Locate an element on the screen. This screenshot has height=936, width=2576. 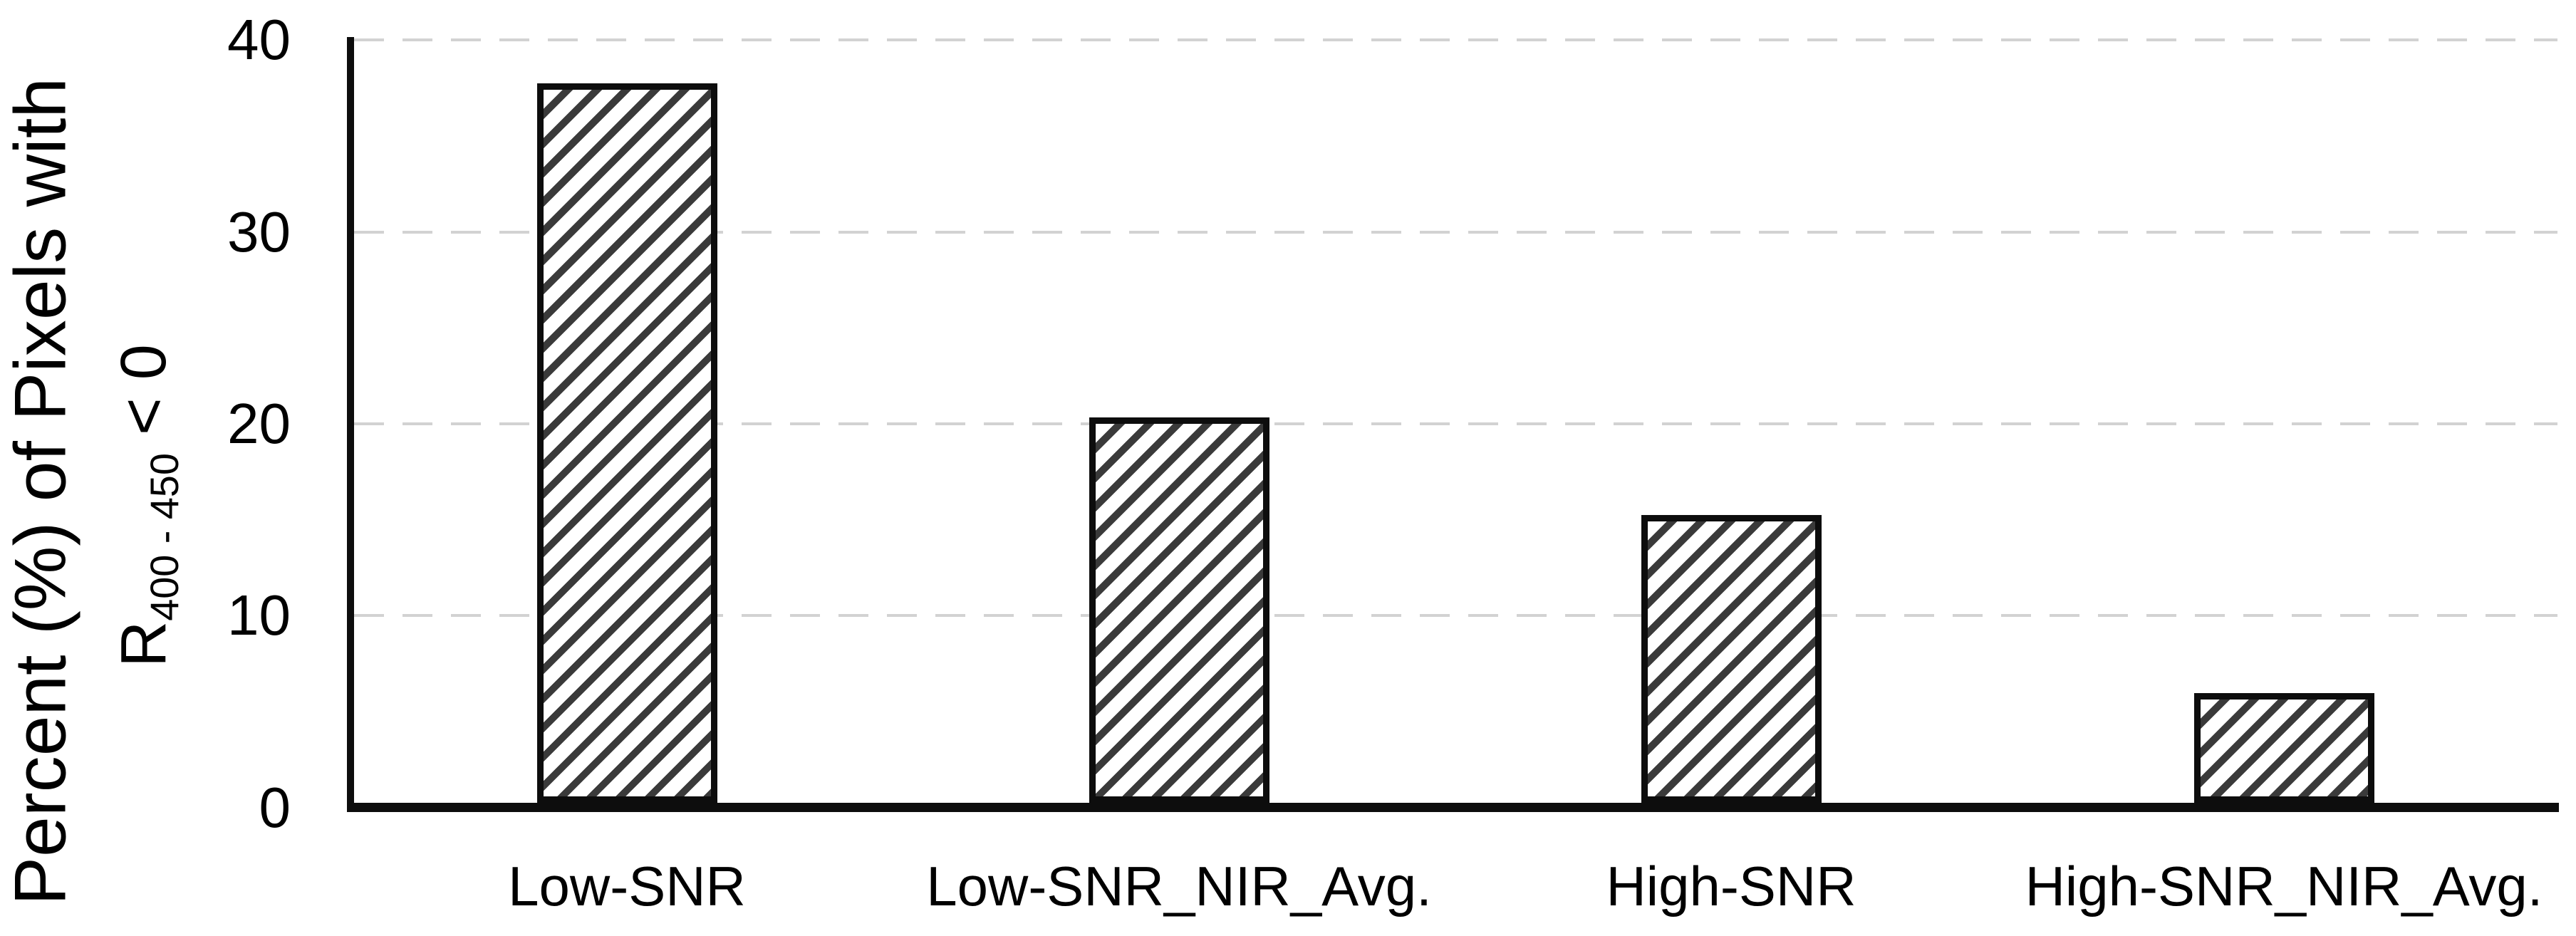
bar-low-snr is located at coordinates (626, 443).